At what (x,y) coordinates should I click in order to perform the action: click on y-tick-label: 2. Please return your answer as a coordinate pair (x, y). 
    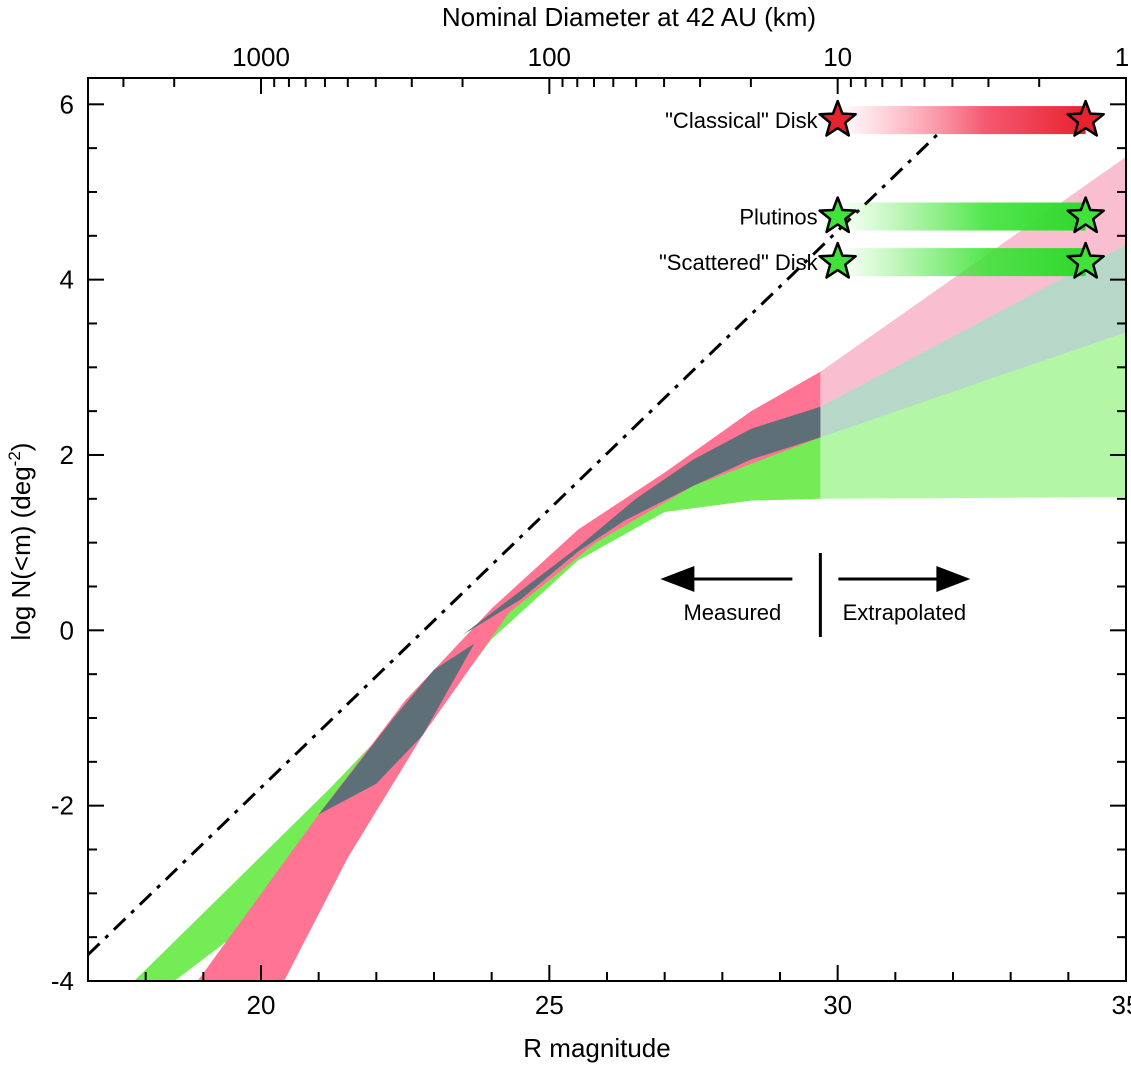
    Looking at the image, I should click on (67, 455).